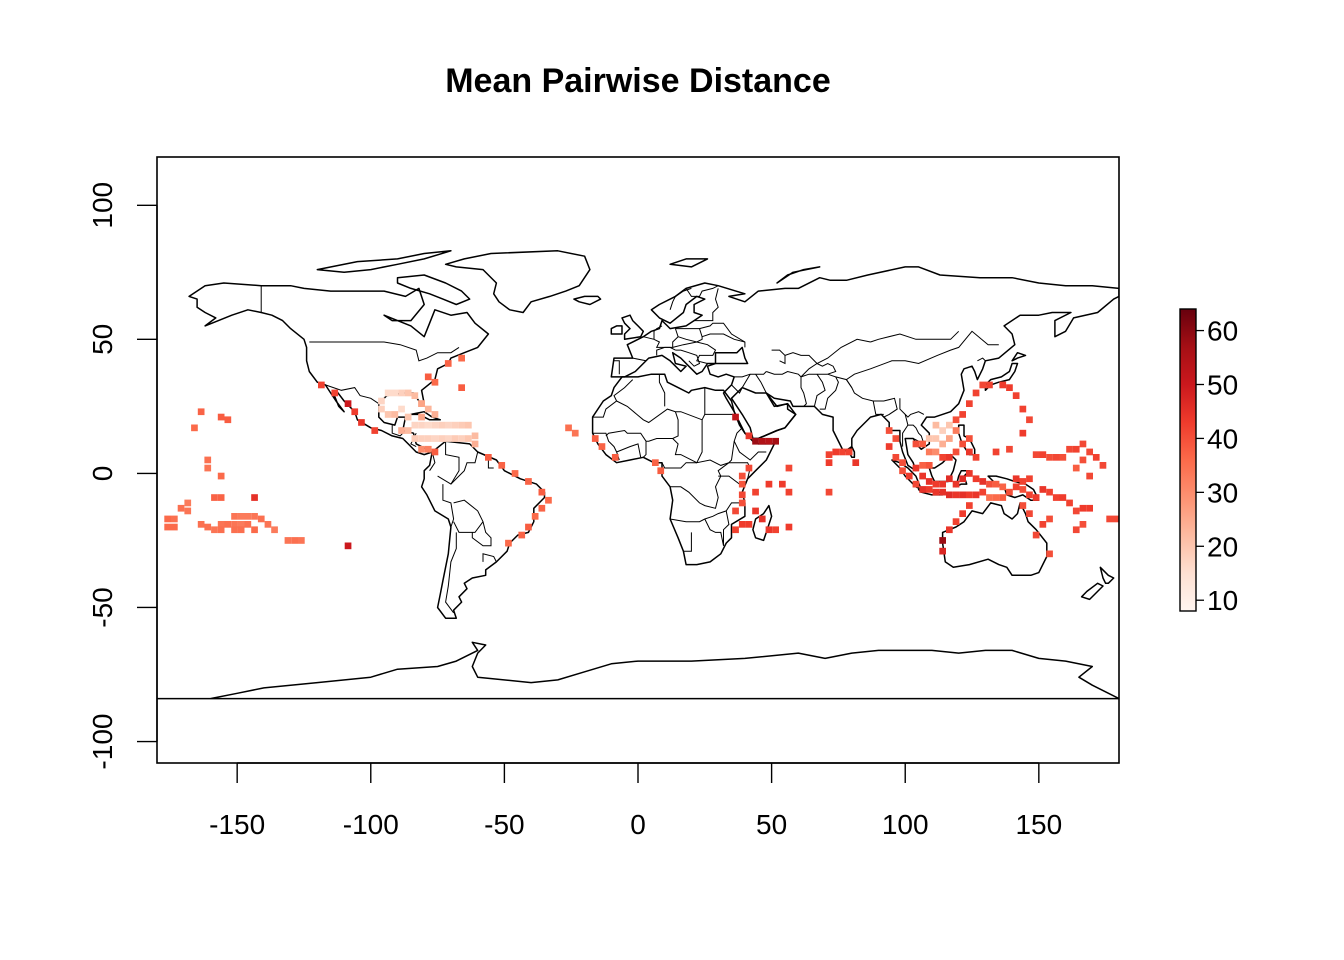  What do you see at coordinates (1222, 492) in the screenshot?
I see `legend-tick-label: 30` at bounding box center [1222, 492].